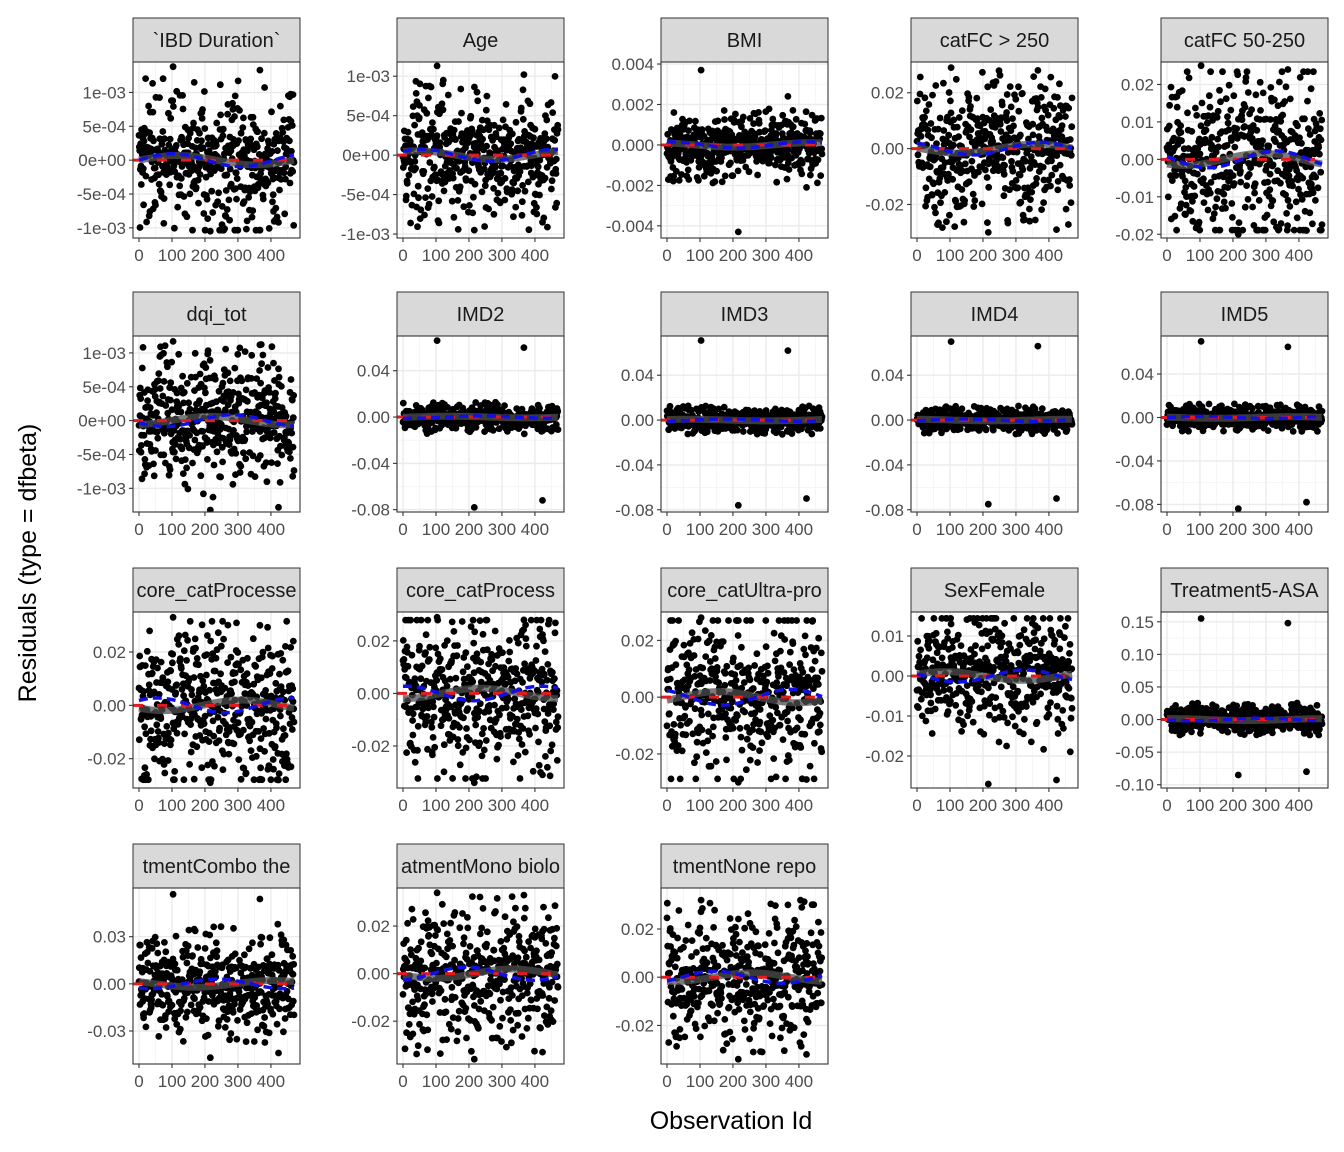  I want to click on facet-strip, so click(216, 40).